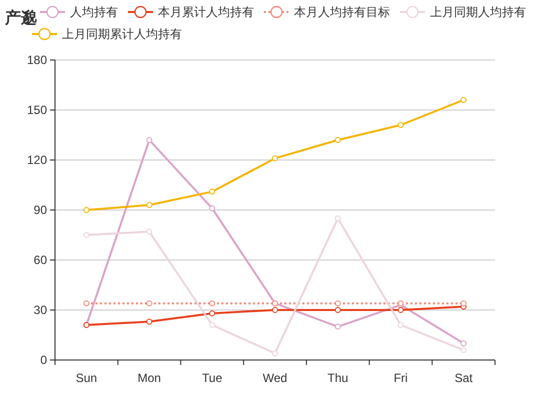  Describe the element at coordinates (37, 160) in the screenshot. I see `y-tick-label: 120` at that location.